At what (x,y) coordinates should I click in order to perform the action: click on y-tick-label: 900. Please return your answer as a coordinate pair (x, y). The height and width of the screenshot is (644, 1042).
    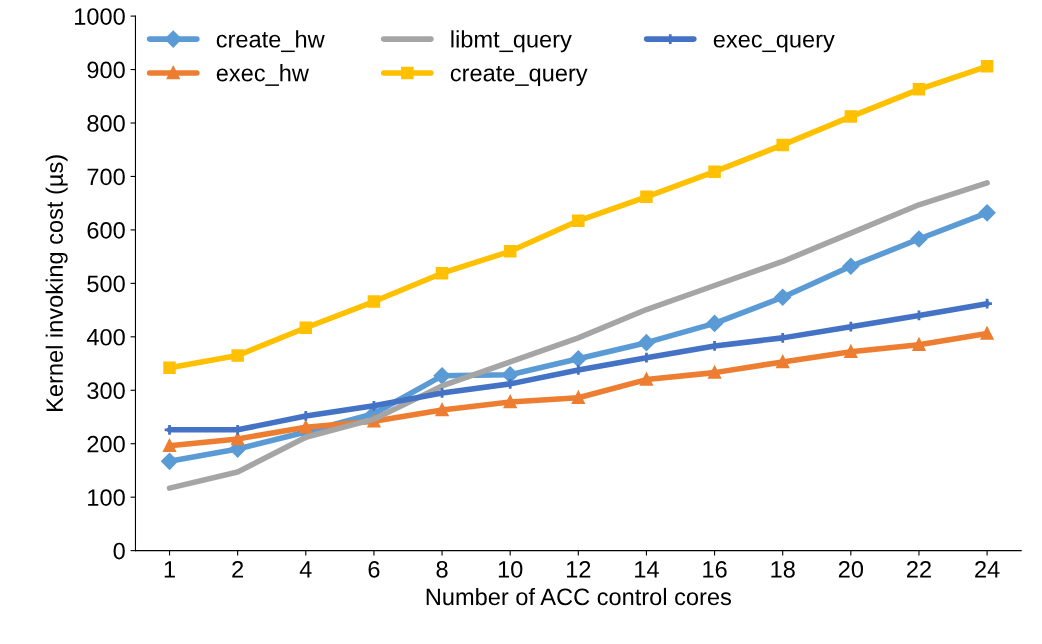
    Looking at the image, I should click on (106, 70).